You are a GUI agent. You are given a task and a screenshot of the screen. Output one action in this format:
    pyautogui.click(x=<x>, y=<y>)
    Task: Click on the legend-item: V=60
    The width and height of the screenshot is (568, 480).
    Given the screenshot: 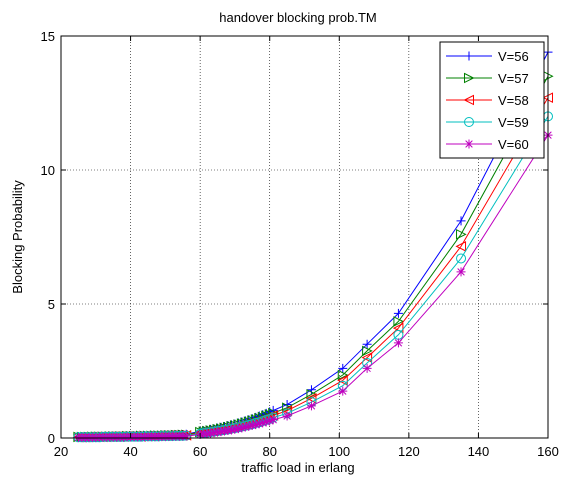 What is the action you would take?
    pyautogui.click(x=487, y=144)
    